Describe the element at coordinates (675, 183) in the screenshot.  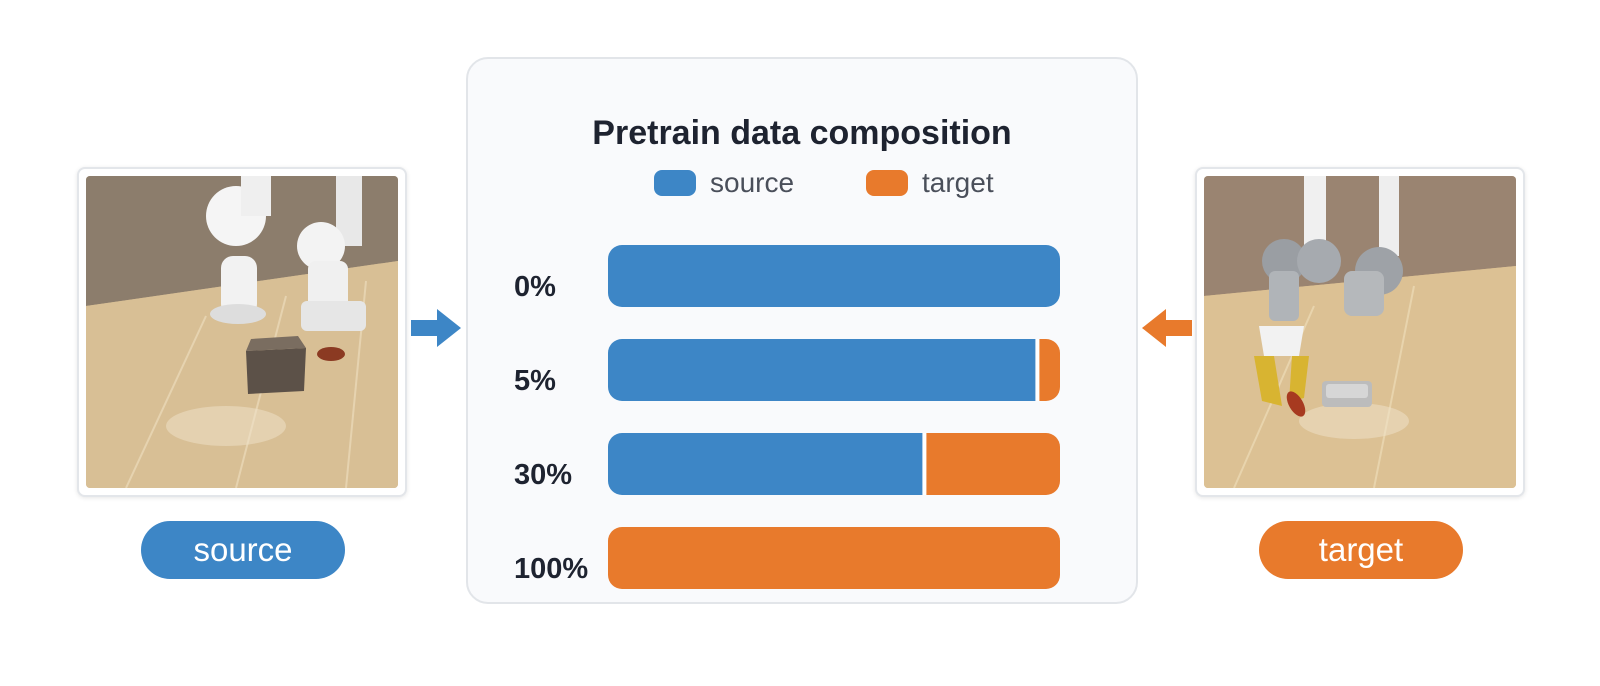
I see `legend-swatch-source` at that location.